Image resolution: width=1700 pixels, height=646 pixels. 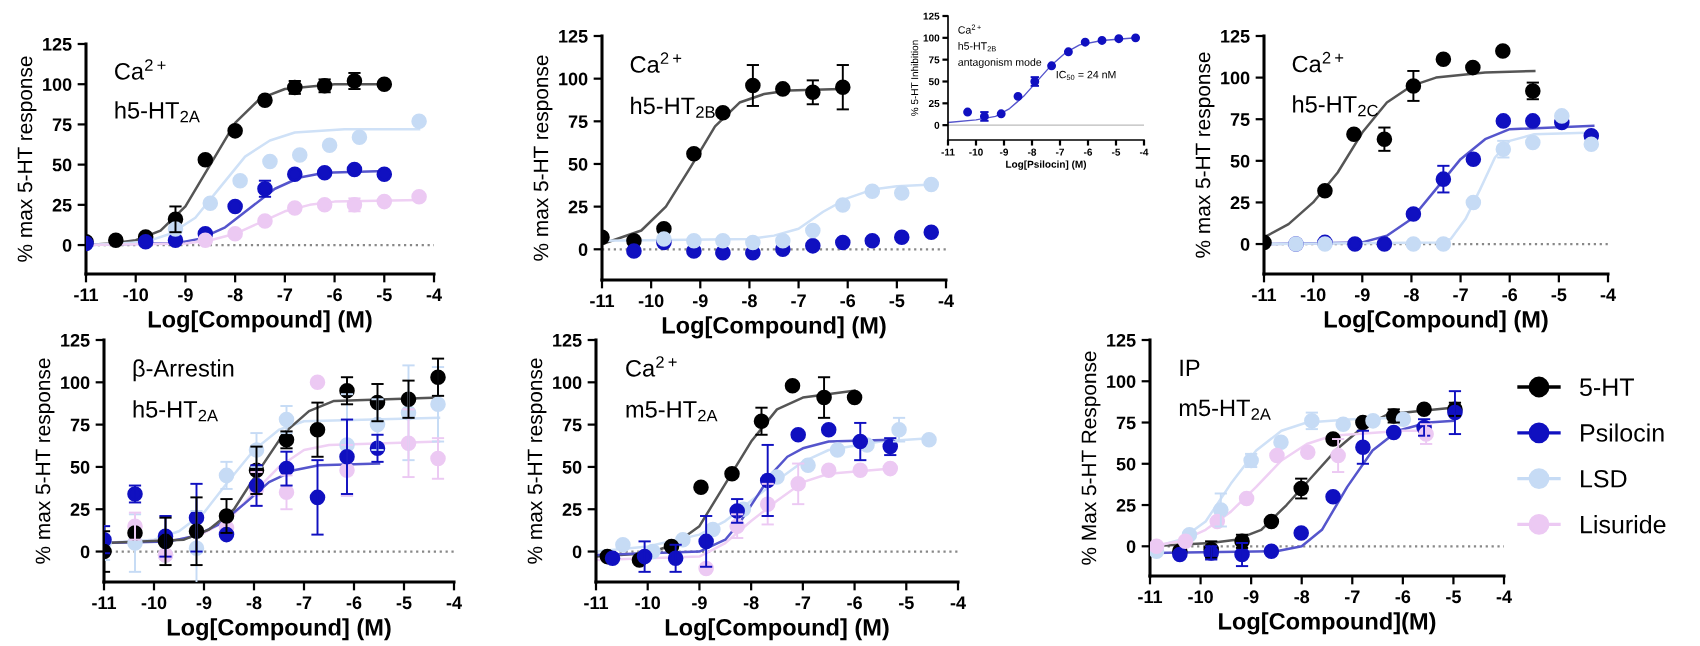 I want to click on legend-label: 5-HT, so click(x=1607, y=387).